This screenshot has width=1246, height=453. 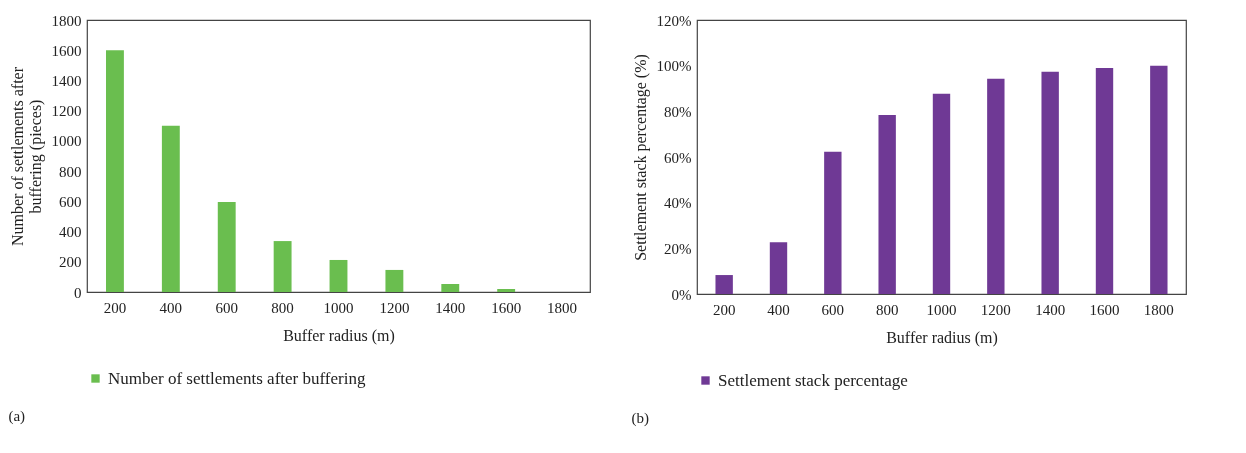 What do you see at coordinates (674, 66) in the screenshot?
I see `y-tick-label: 100%` at bounding box center [674, 66].